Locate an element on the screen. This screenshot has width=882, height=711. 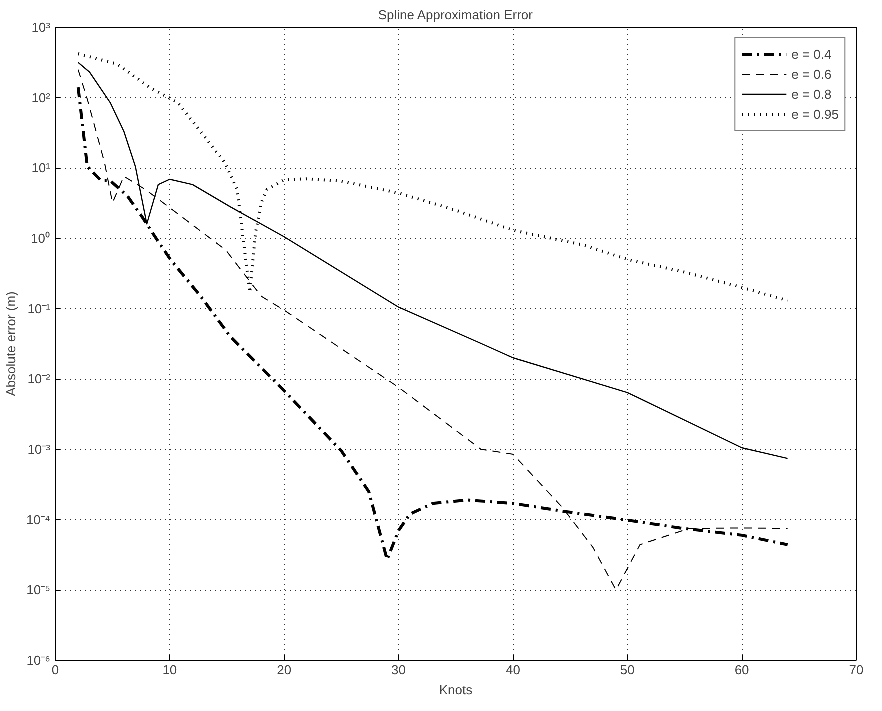
y-tick-label: 10¹ is located at coordinates (42, 168).